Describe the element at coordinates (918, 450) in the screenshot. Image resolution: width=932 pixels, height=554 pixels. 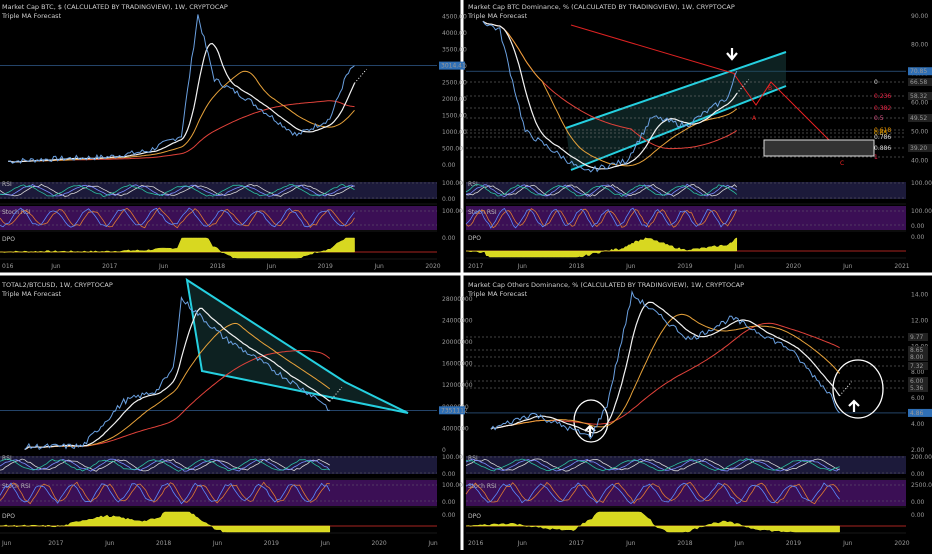
I see `y-tick-label: 2.00` at that location.